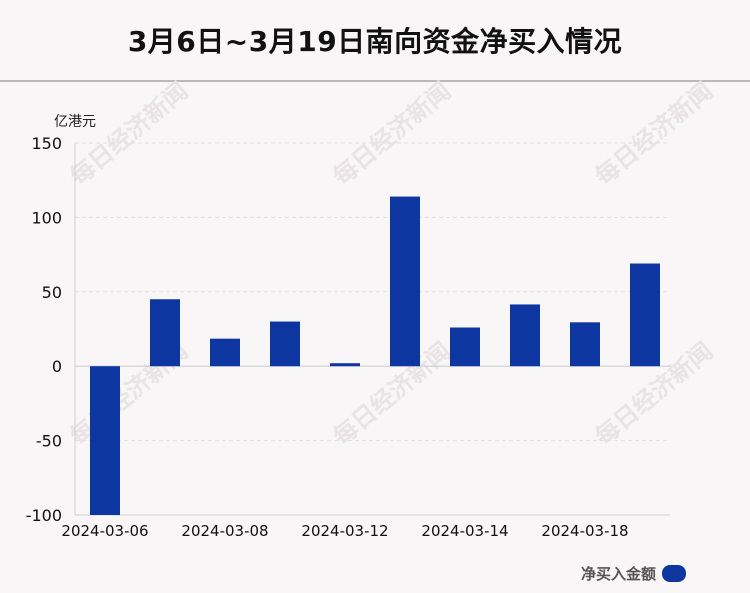 The image size is (750, 593). What do you see at coordinates (75, 122) in the screenshot?
I see `y-axis-unit-label: 亿港元` at bounding box center [75, 122].